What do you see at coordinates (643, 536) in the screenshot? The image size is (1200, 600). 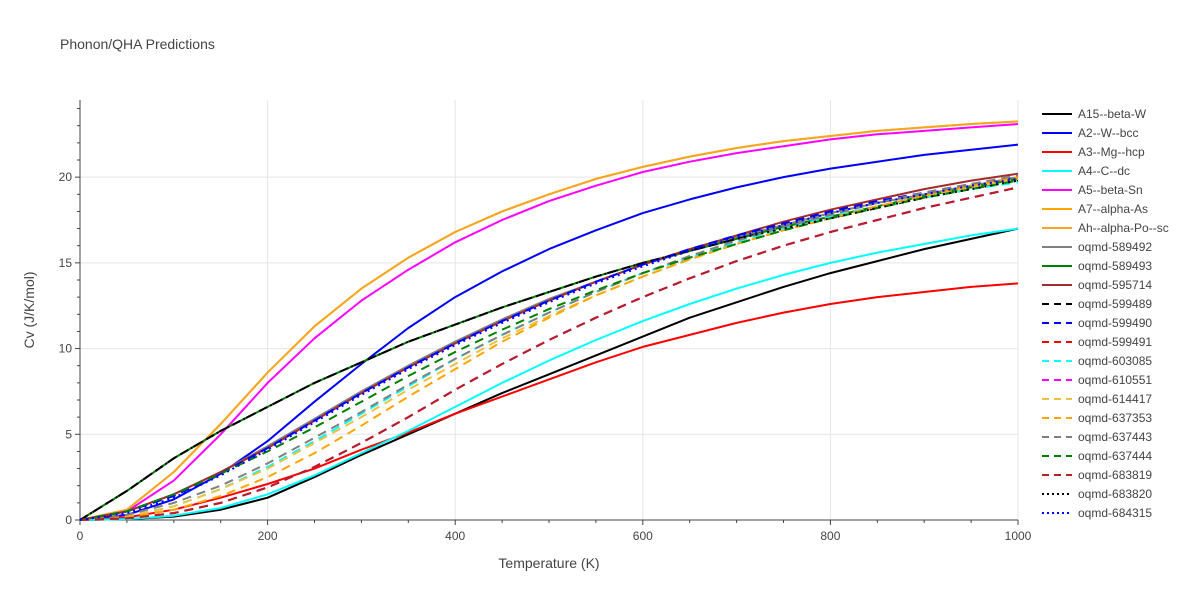 I see `x-tick-label: 600` at bounding box center [643, 536].